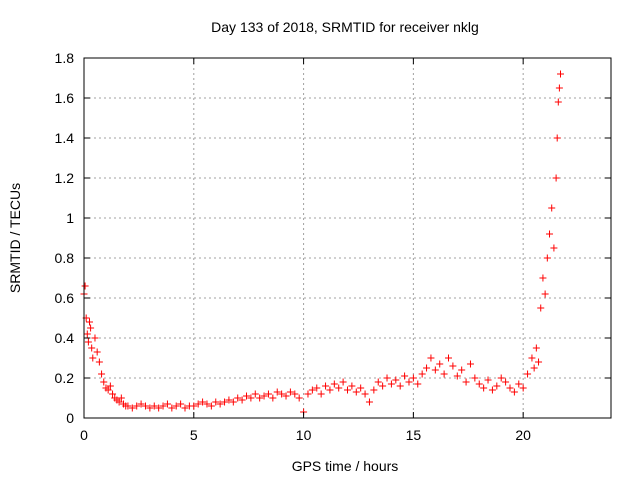 The width and height of the screenshot is (640, 480). What do you see at coordinates (65, 178) in the screenshot?
I see `y-tick-label: 1.2` at bounding box center [65, 178].